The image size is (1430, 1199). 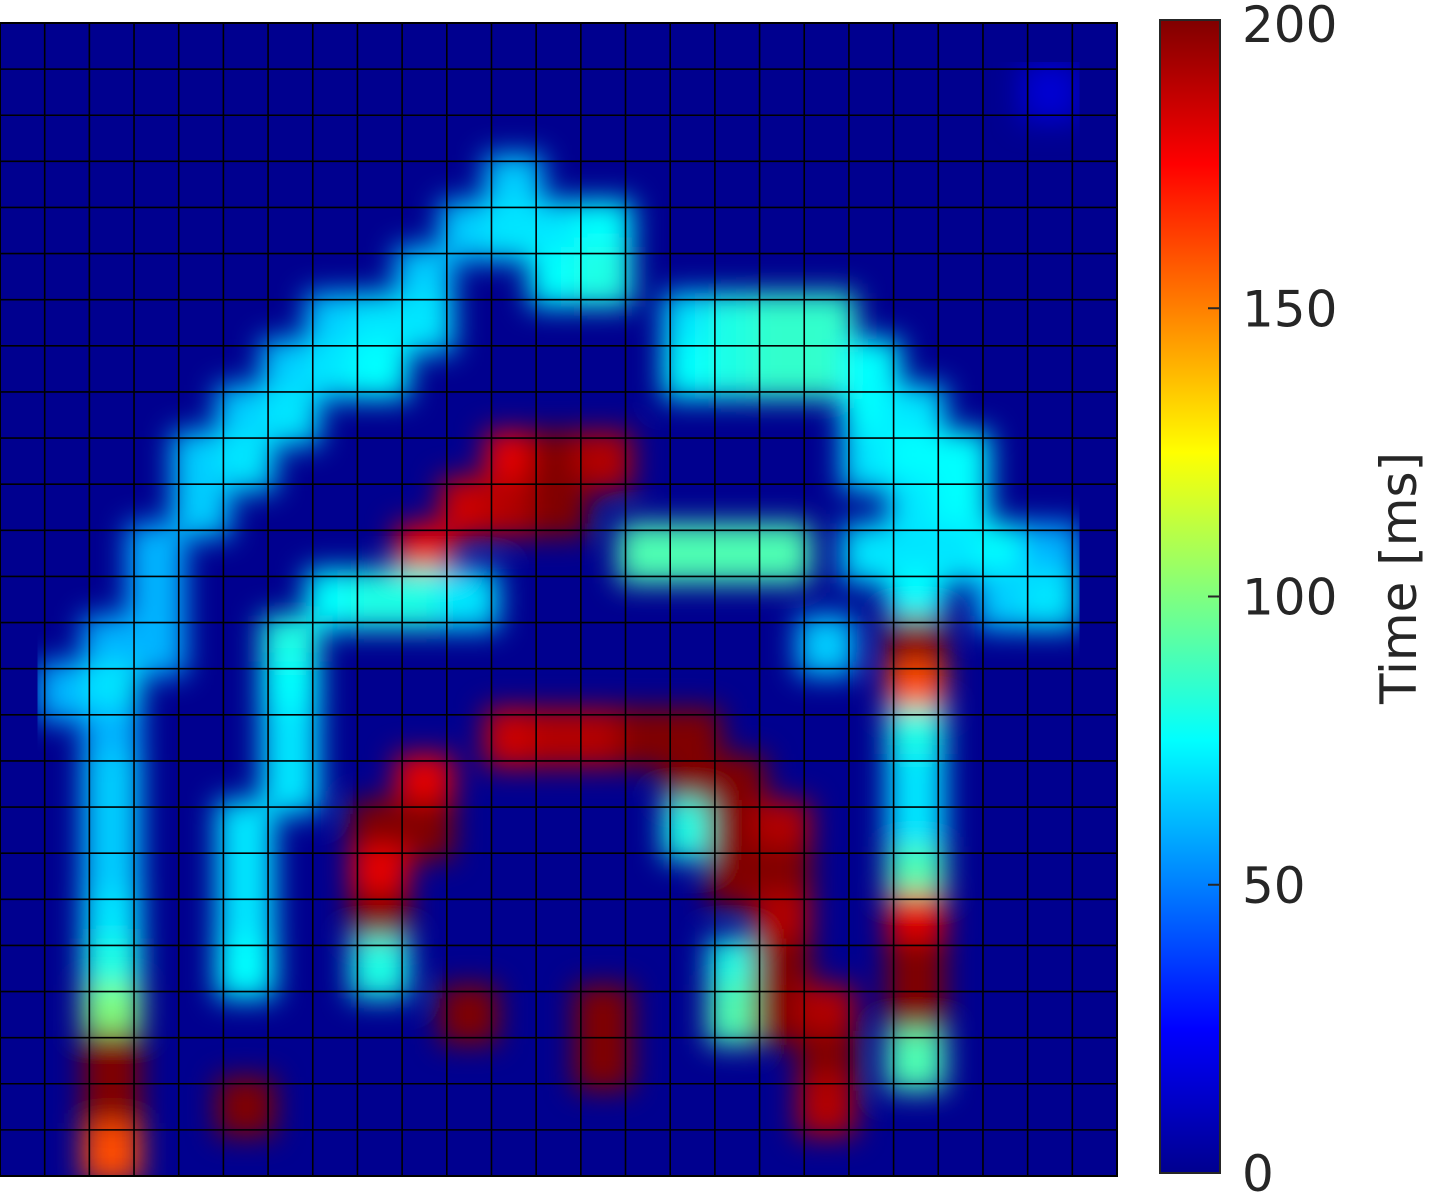 What do you see at coordinates (1399, 578) in the screenshot?
I see `colorbar-label: Time [ms]` at bounding box center [1399, 578].